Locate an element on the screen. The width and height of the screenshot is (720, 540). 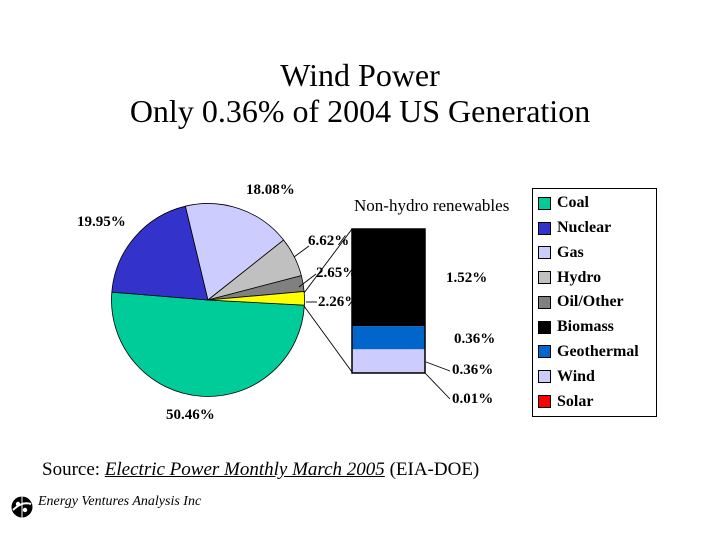
legend-item-hydro: Hydro is located at coordinates (597, 277).